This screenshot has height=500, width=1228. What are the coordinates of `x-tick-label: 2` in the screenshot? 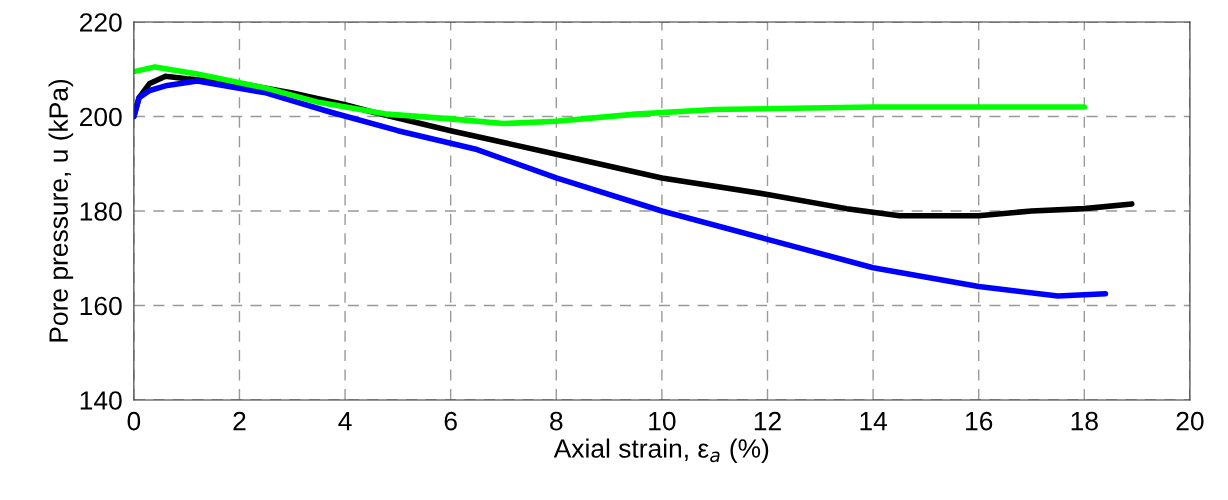 It's located at (239, 421).